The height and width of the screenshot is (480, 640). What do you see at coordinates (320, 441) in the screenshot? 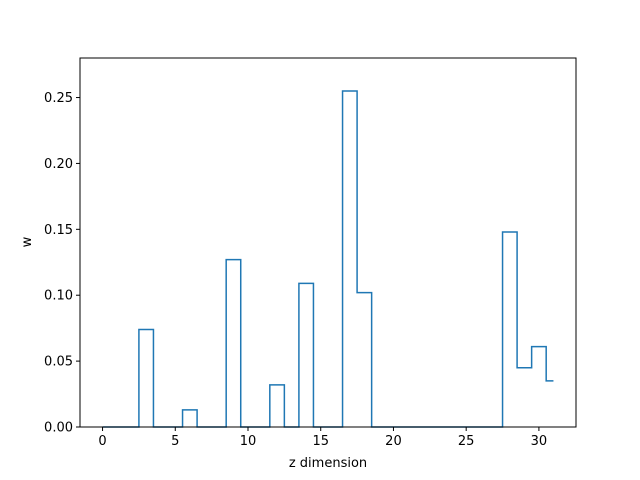
I see `x-tick-label: 15` at bounding box center [320, 441].